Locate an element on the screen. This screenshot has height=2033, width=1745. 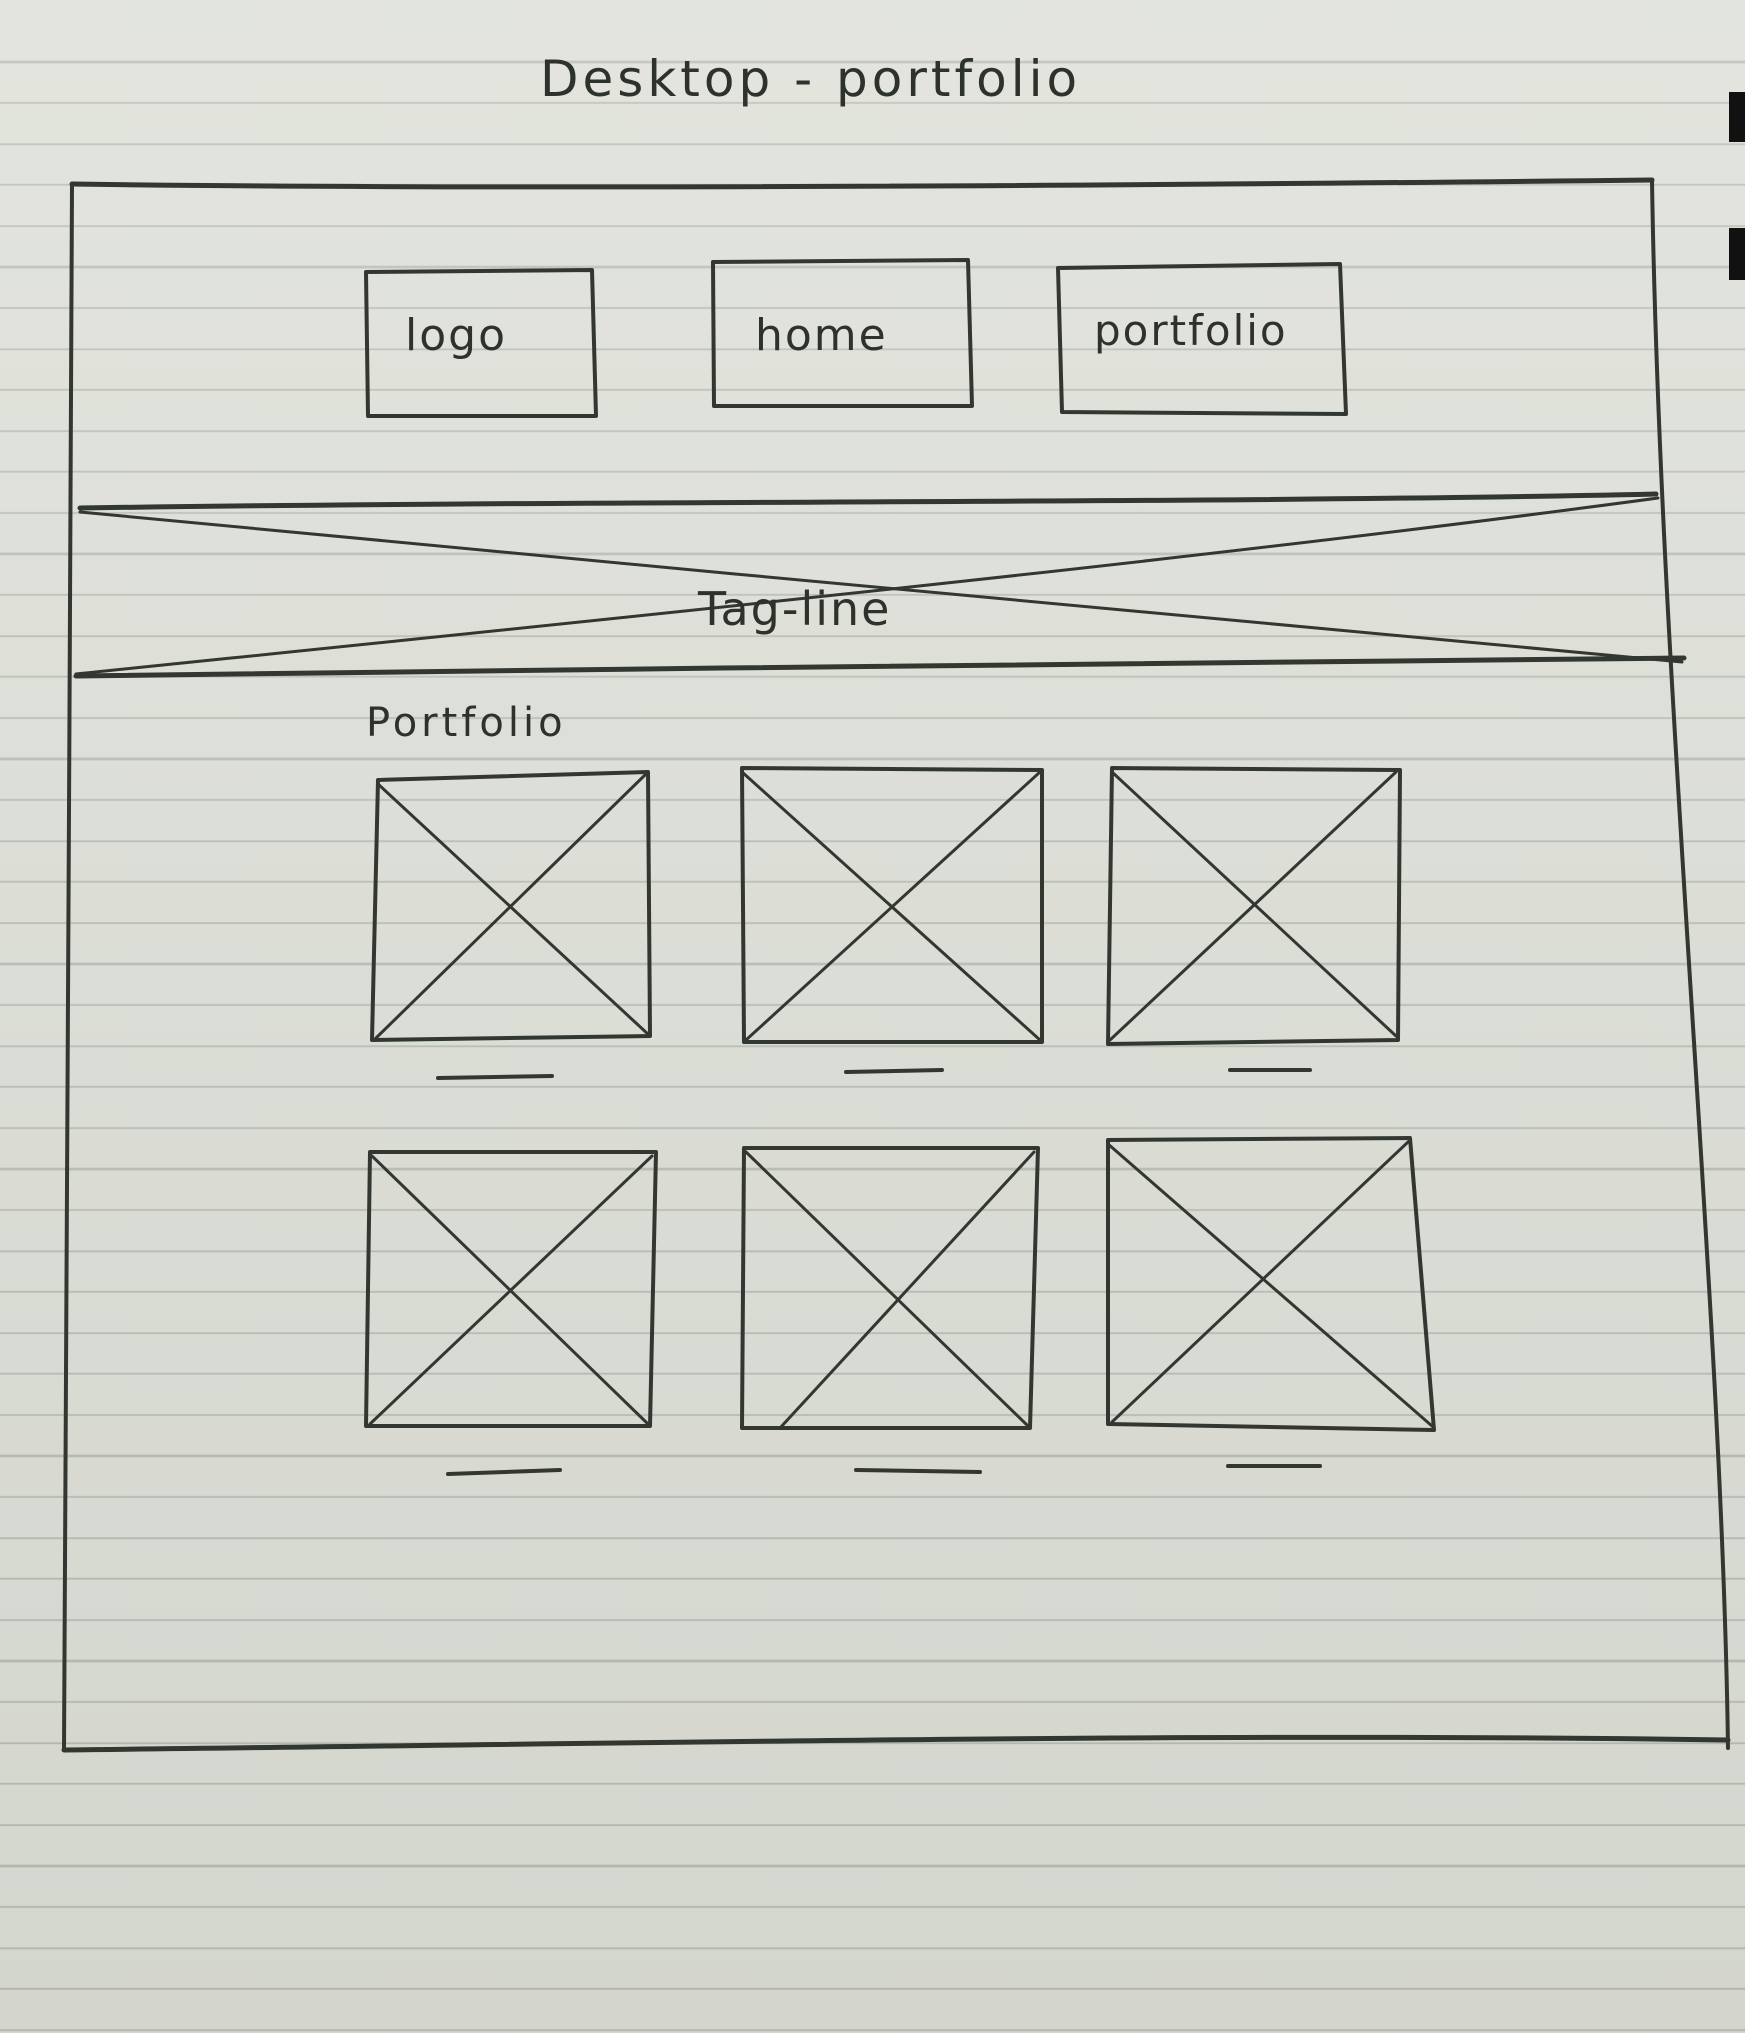
hero-banner is located at coordinates (880, 585).